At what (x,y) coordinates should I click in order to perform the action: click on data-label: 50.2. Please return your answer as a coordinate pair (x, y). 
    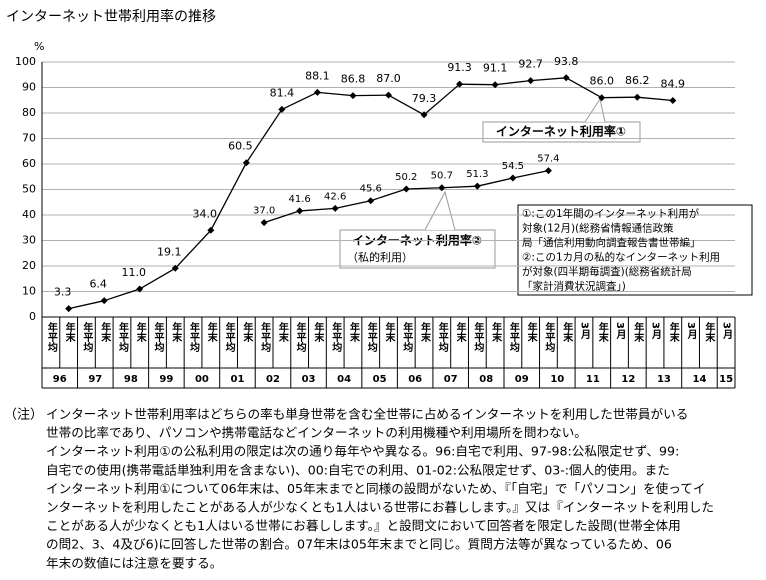
    Looking at the image, I should click on (406, 177).